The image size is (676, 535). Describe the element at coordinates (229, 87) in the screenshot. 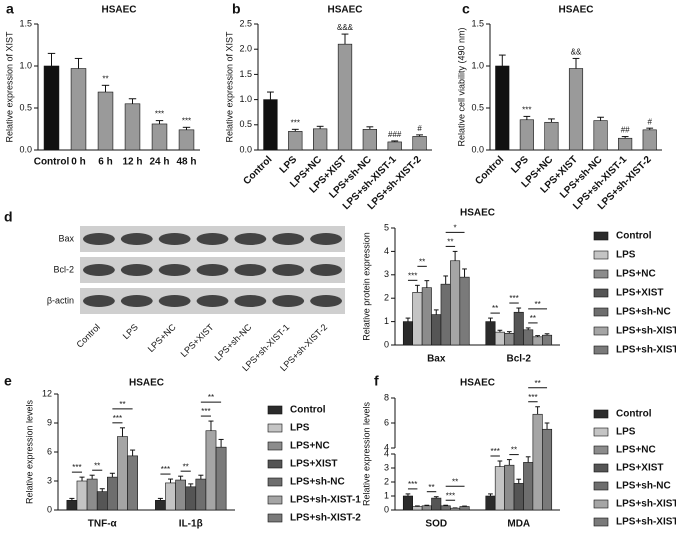

I see `y-axis-label: Relative expression of XIST` at that location.